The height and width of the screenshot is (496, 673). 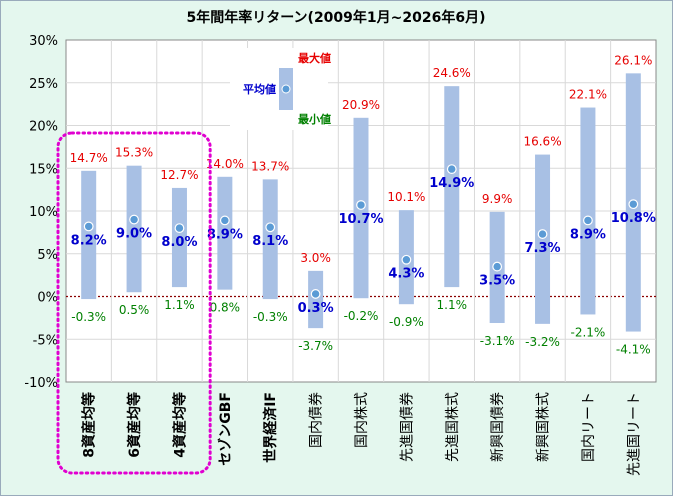 What do you see at coordinates (314, 58) in the screenshot?
I see `legend-max-label: 最大値` at bounding box center [314, 58].